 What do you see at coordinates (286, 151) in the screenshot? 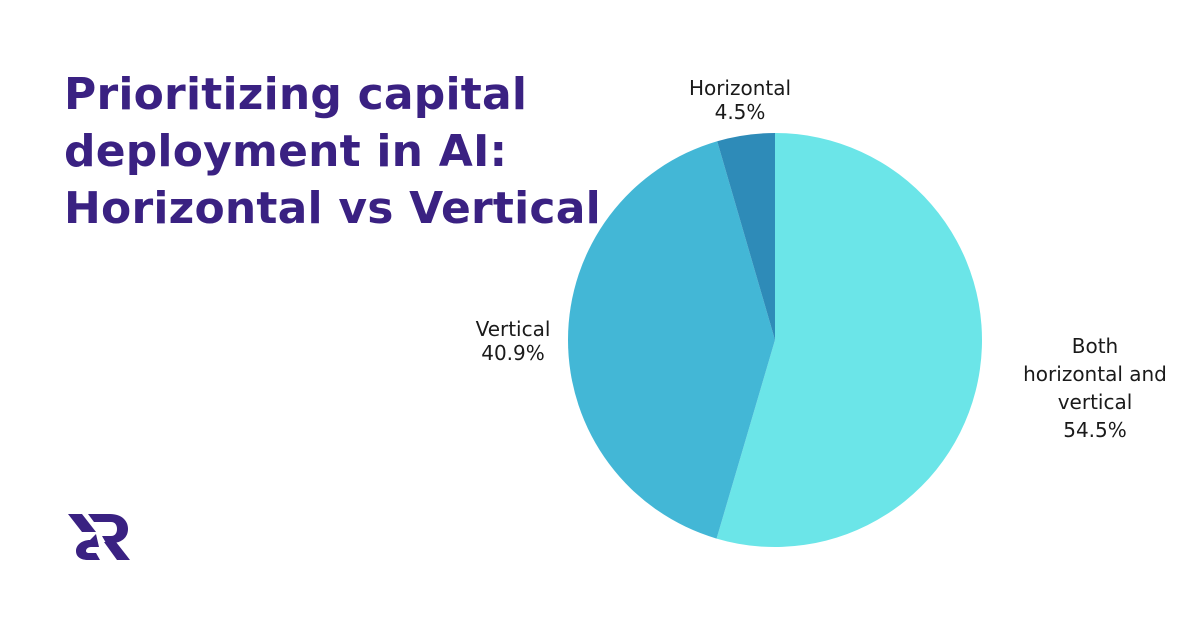
I see `title-line-2: deployment in AI:` at bounding box center [286, 151].